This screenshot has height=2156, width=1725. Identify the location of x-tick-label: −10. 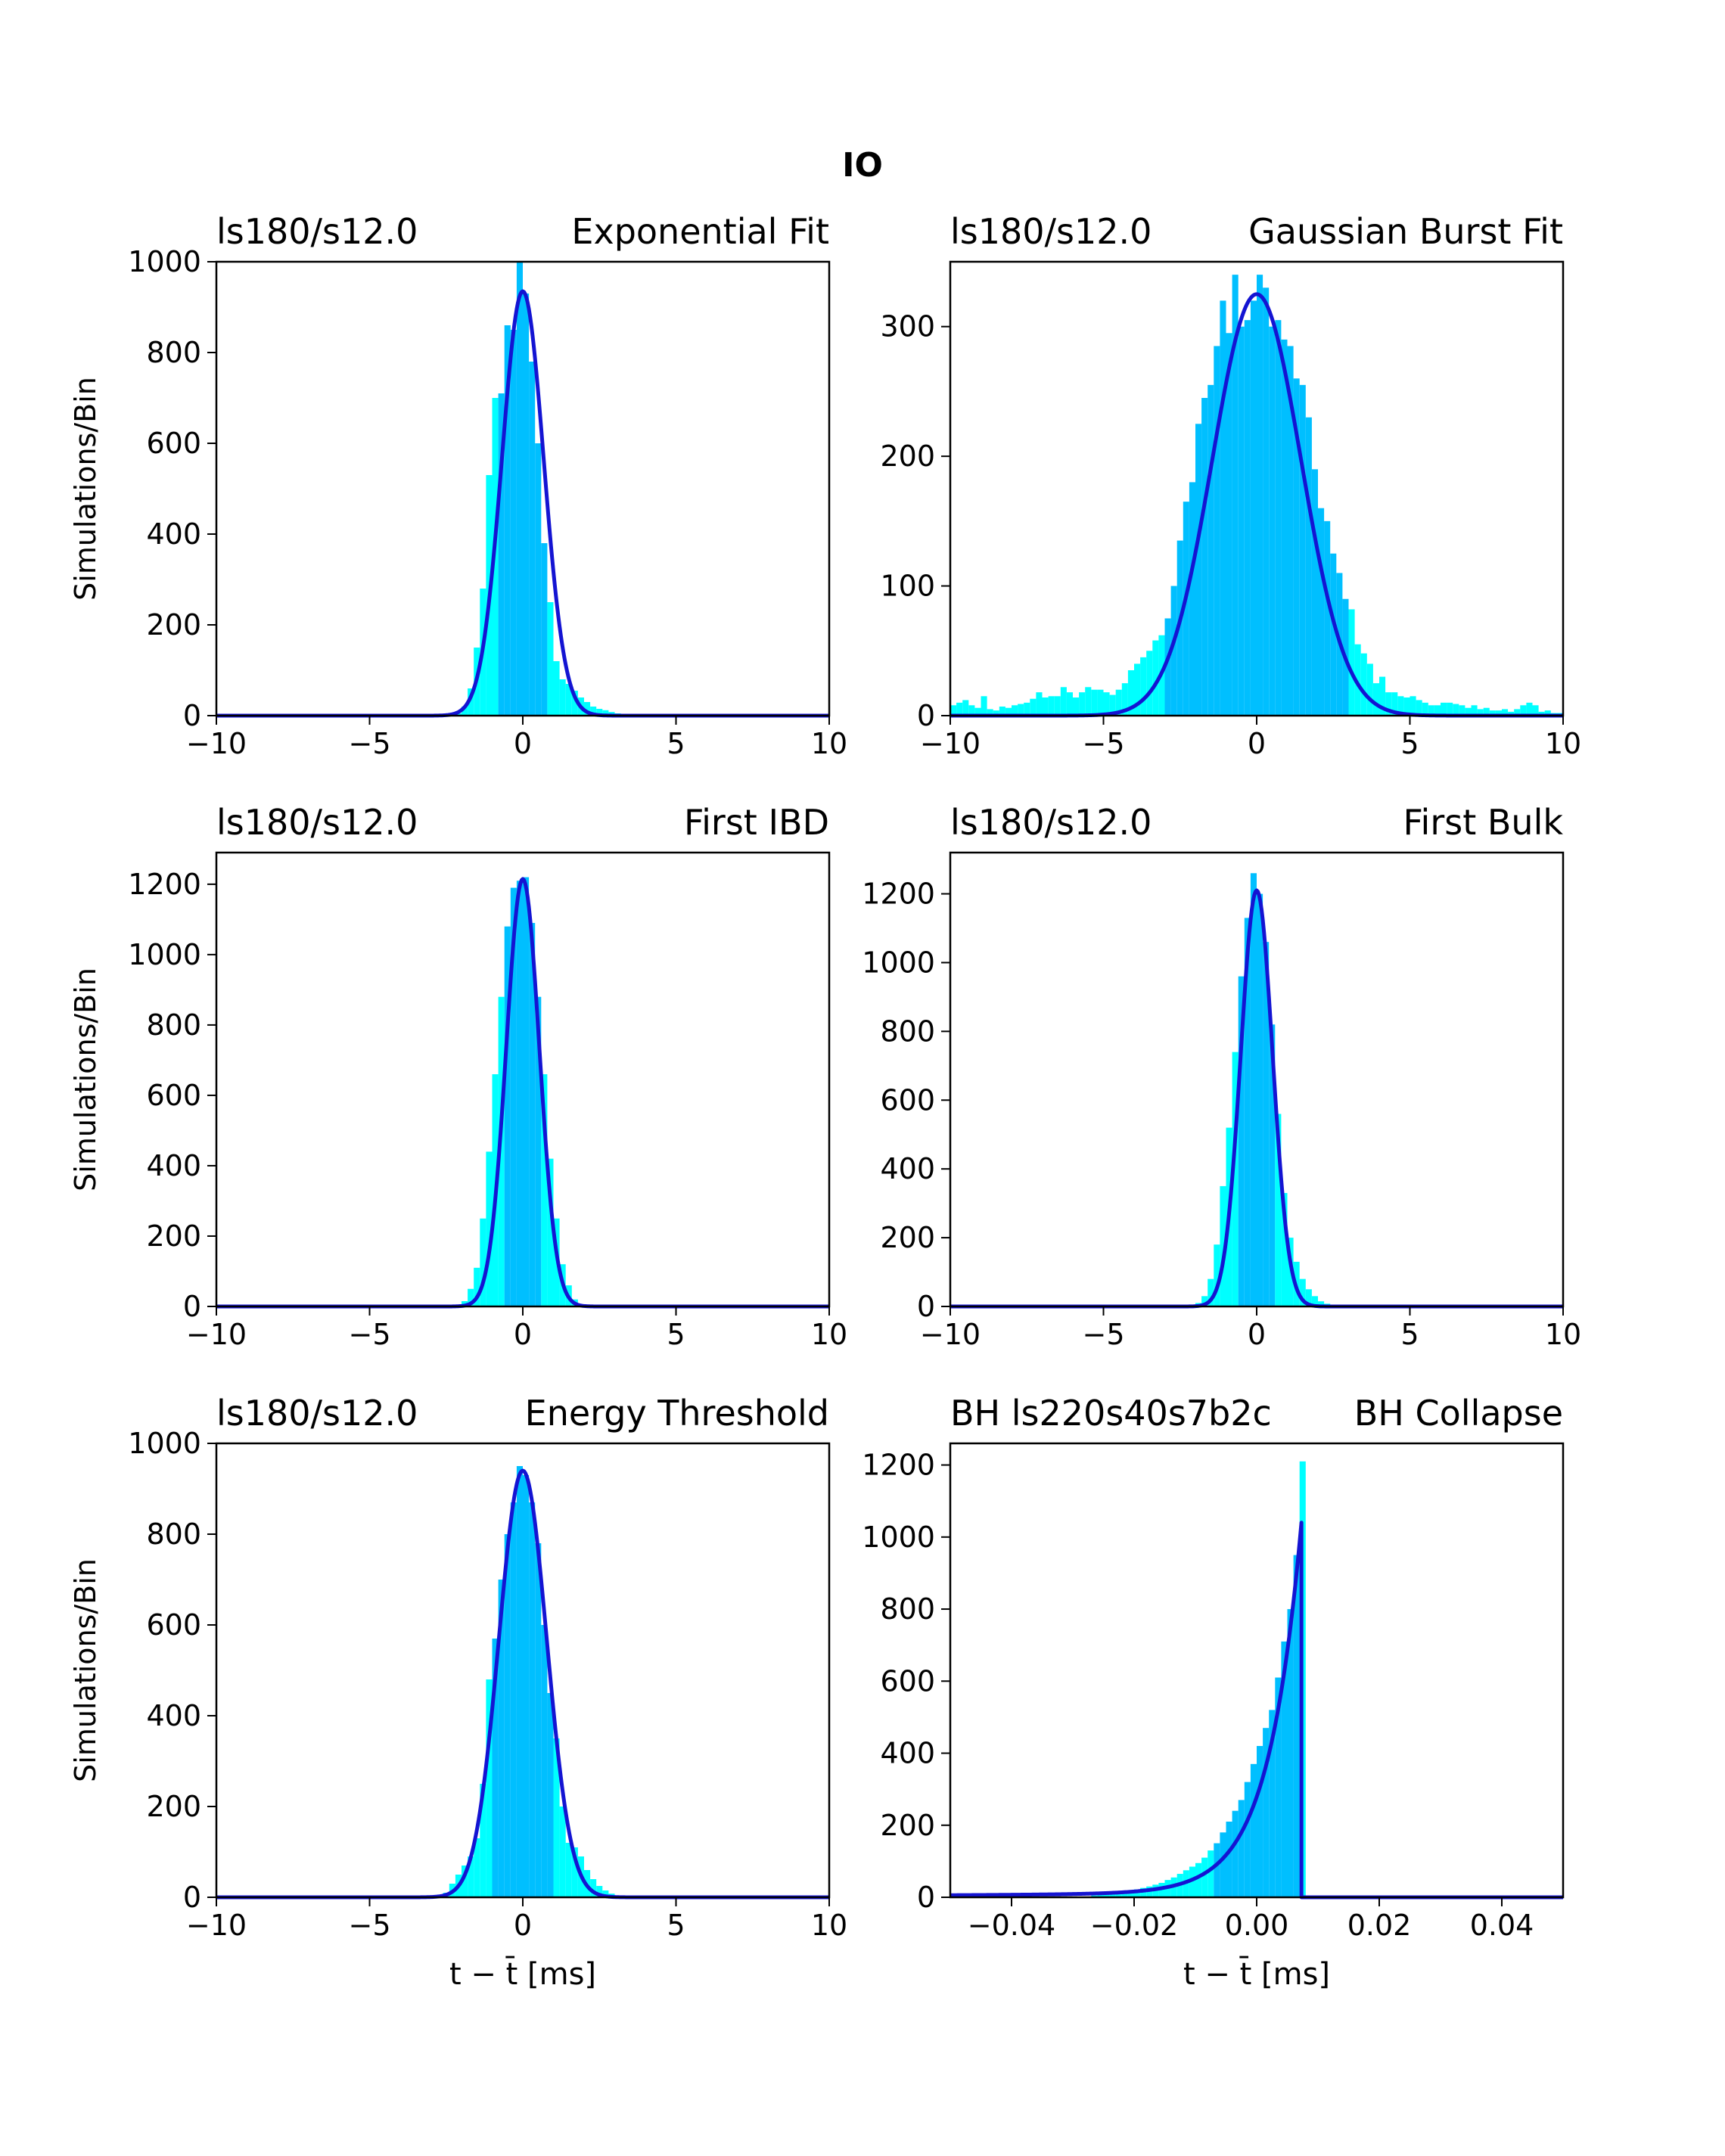
(950, 1334).